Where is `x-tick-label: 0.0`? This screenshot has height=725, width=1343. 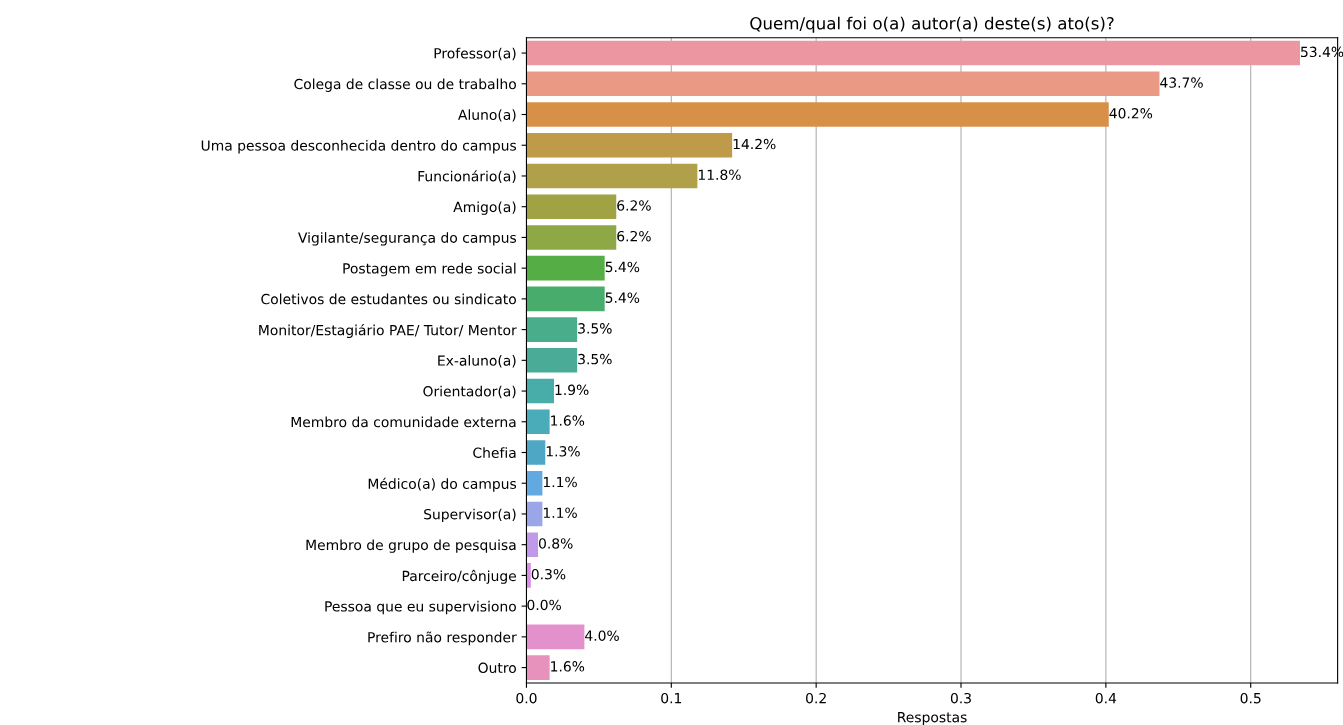
x-tick-label: 0.0 is located at coordinates (526, 698).